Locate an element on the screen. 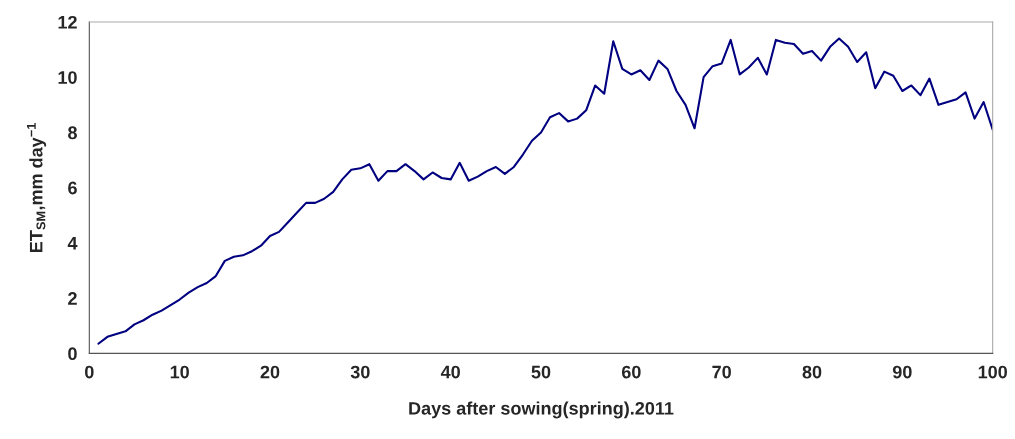  y-tick-label: 2 is located at coordinates (72, 298).